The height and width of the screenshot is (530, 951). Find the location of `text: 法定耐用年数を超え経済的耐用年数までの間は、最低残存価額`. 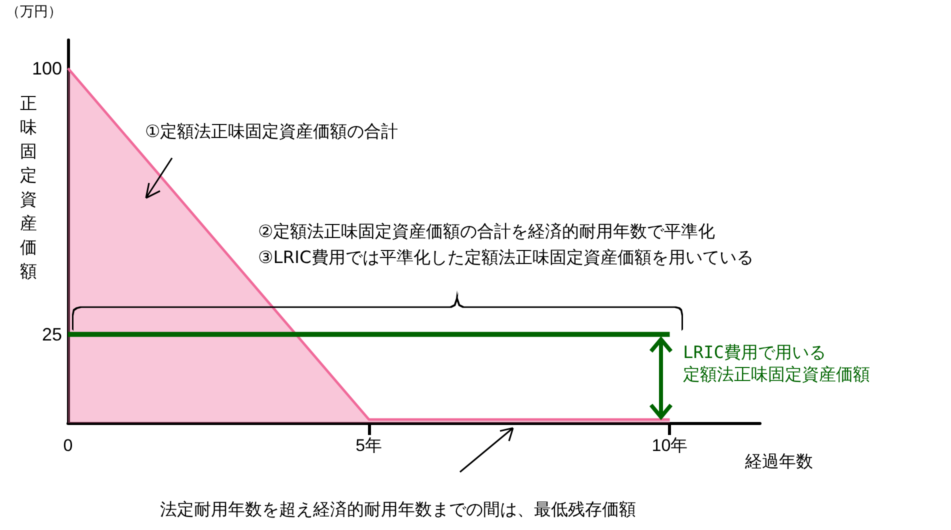

text: 法定耐用年数を超え経済的耐用年数までの間は、最低残存価額 is located at coordinates (398, 511).